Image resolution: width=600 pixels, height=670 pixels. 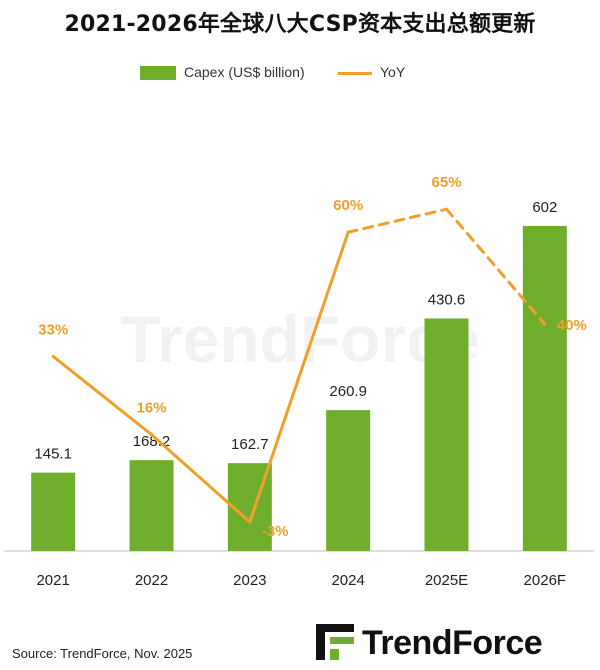 What do you see at coordinates (152, 441) in the screenshot?
I see `capex-value-label: 168.2` at bounding box center [152, 441].